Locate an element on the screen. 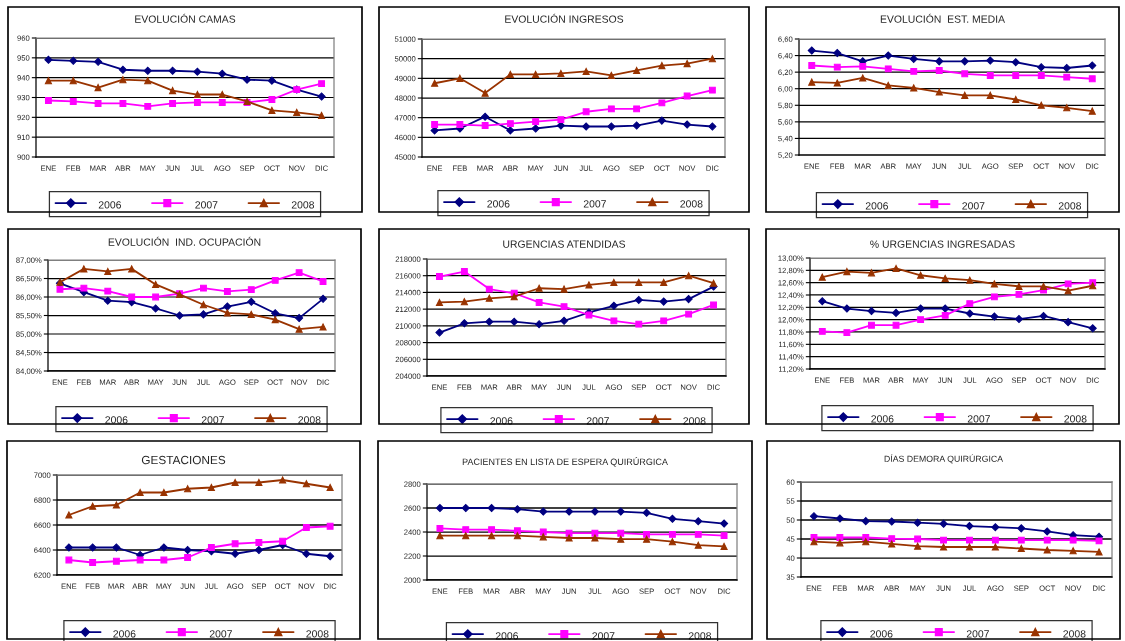  chart-title: PACIENTES EN LISTA DE ESPERA QUIRÚRGICA is located at coordinates (565, 462).